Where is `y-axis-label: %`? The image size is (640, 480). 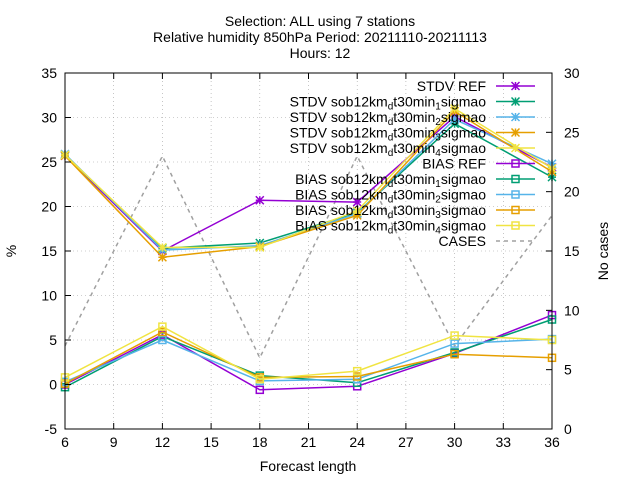 y-axis-label: % is located at coordinates (11, 251).